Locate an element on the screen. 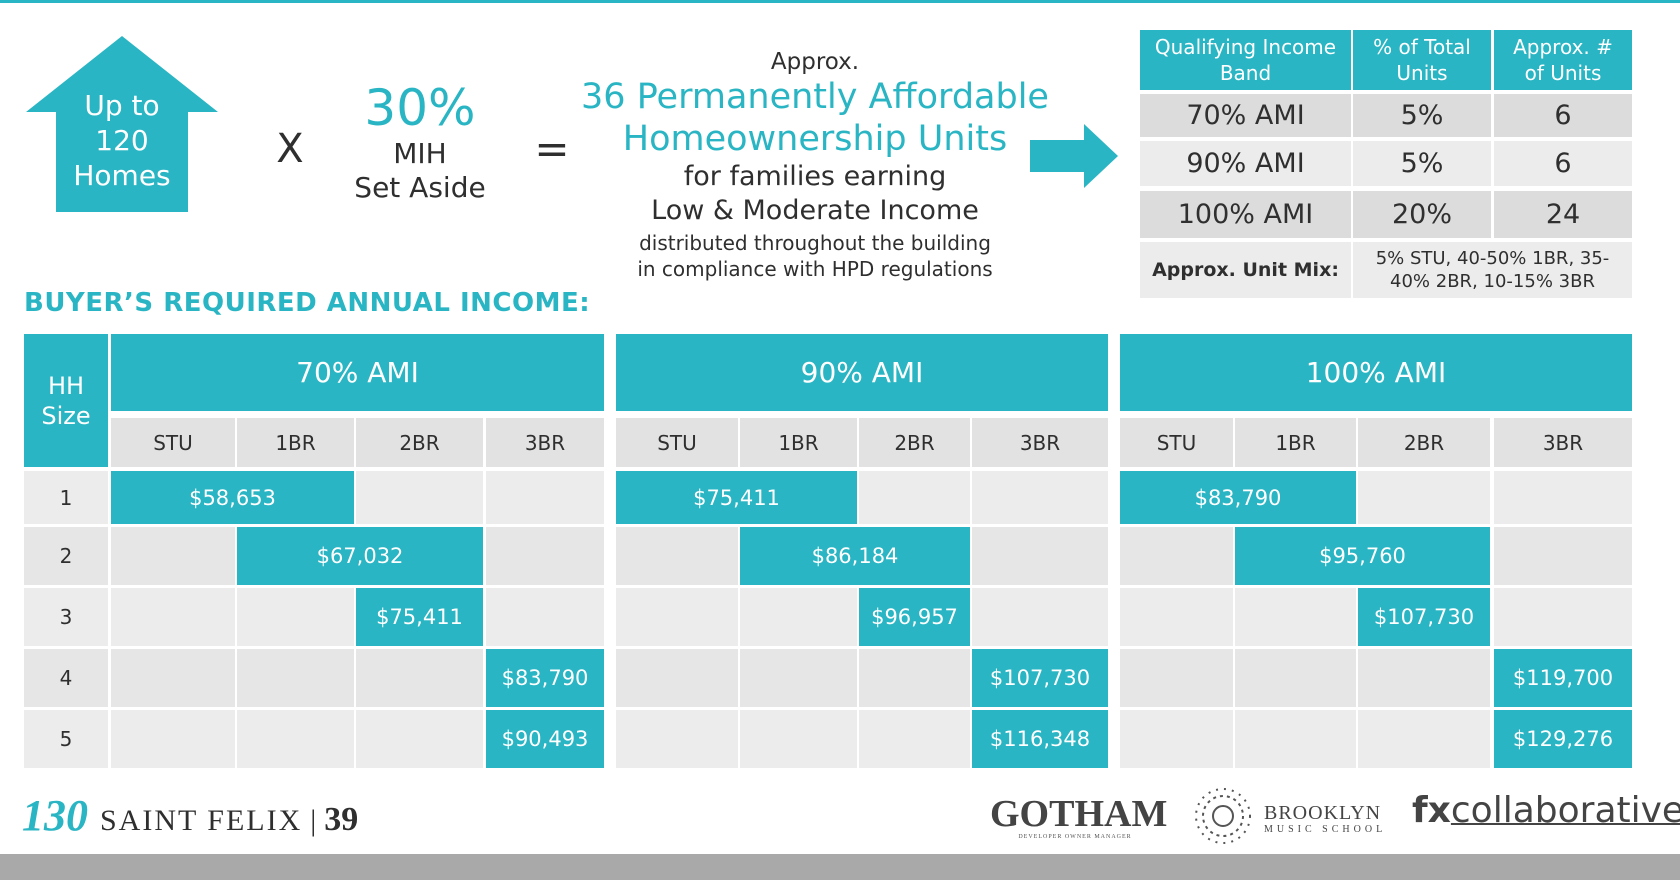  summary-cell: 100% AMI is located at coordinates (1245, 214).